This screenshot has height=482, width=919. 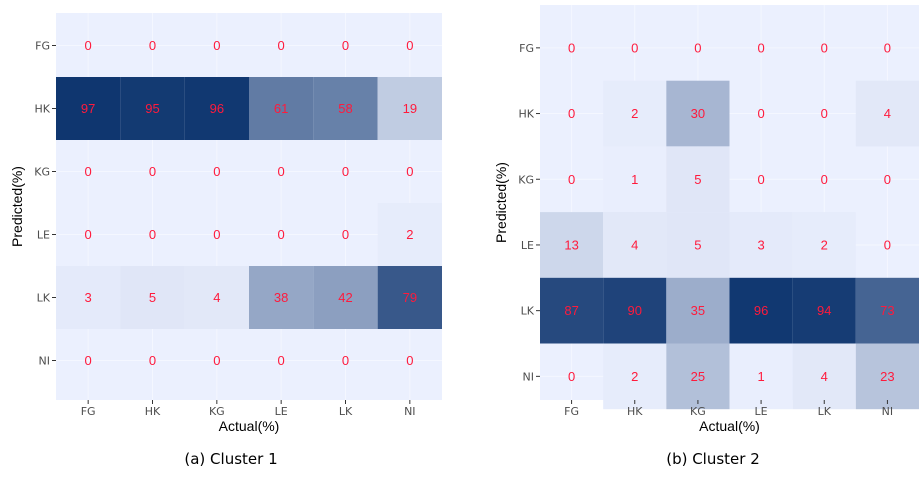 I want to click on cell-value-label: 79, so click(x=410, y=297).